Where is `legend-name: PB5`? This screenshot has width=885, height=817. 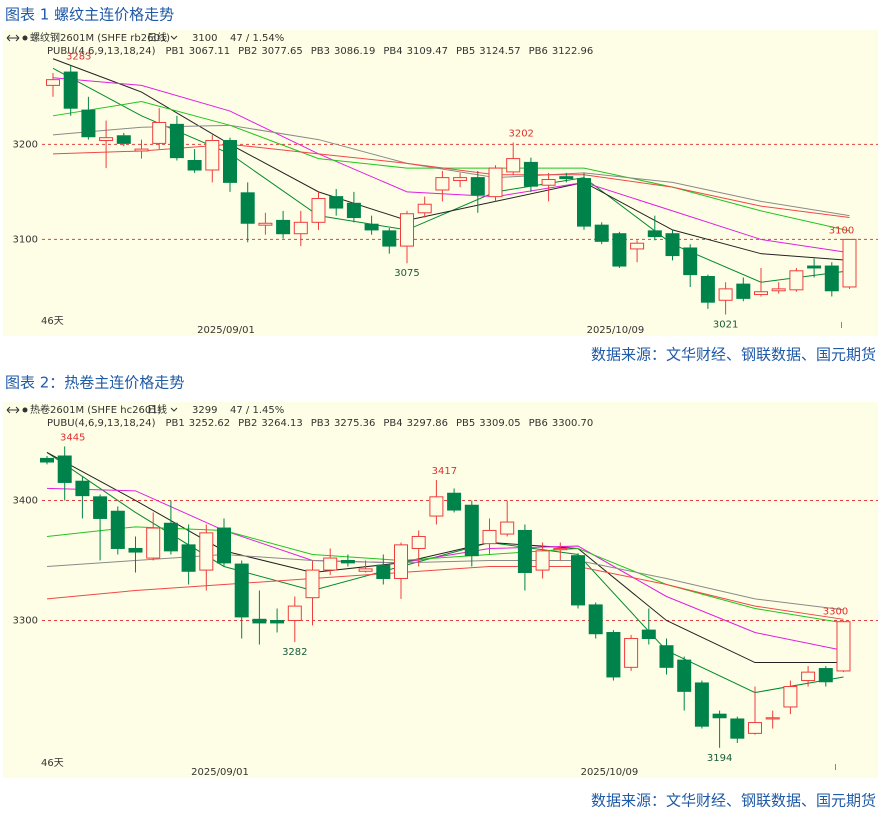 legend-name: PB5 is located at coordinates (465, 51).